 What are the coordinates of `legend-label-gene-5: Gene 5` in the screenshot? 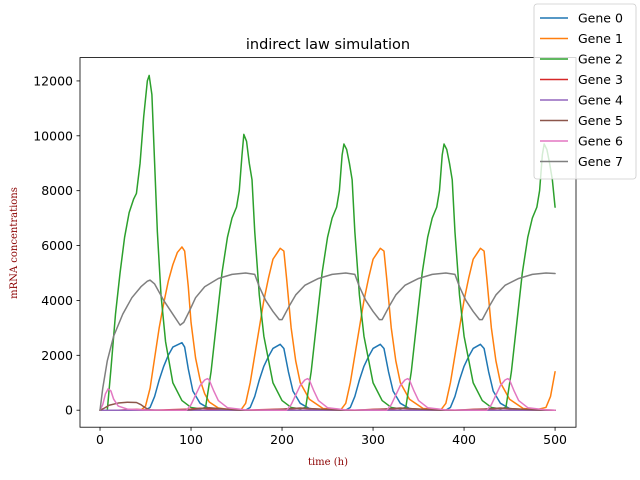 It's located at (600, 120).